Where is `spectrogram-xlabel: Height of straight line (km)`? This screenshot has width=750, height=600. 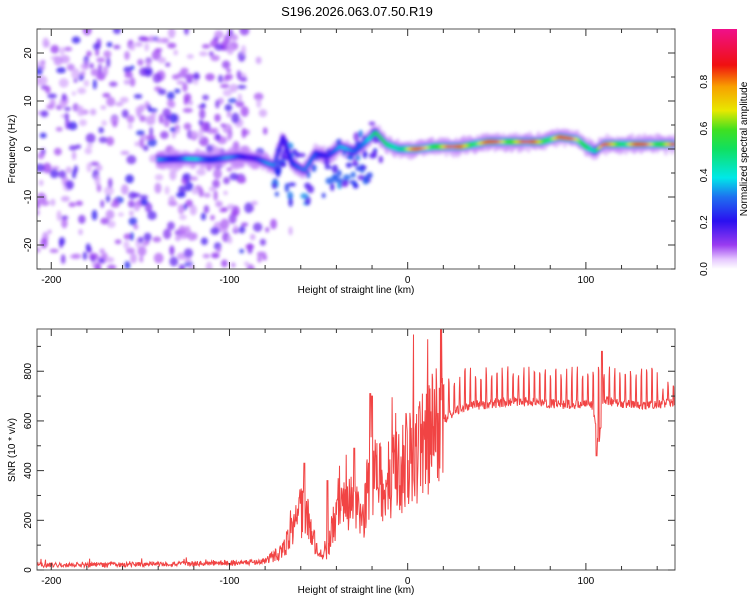 spectrogram-xlabel: Height of straight line (km) is located at coordinates (356, 290).